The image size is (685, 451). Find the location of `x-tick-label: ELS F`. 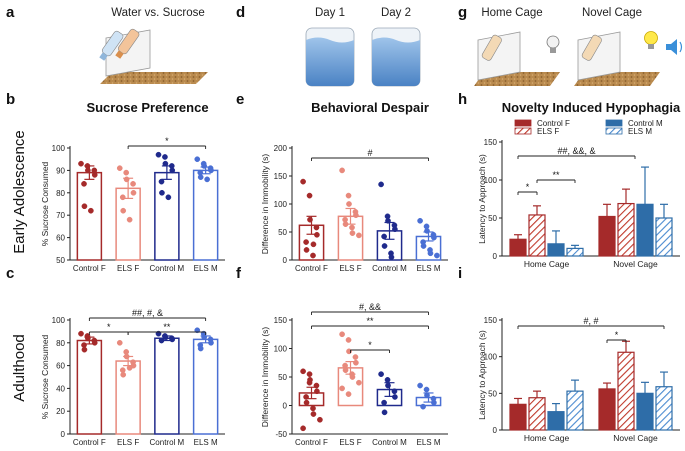

x-tick-label: ELS F is located at coordinates (350, 268).